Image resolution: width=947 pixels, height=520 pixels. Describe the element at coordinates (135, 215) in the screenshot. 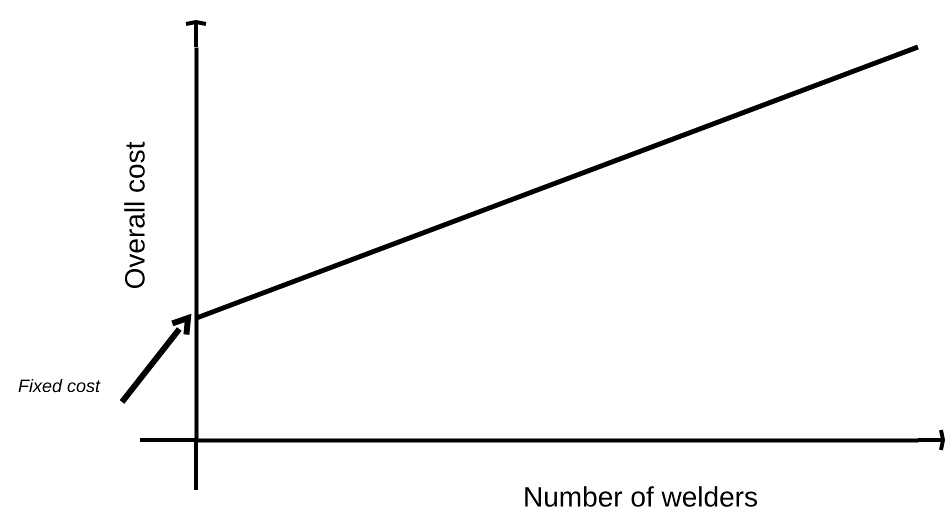

I see `y-axis-title: Overall cost` at that location.